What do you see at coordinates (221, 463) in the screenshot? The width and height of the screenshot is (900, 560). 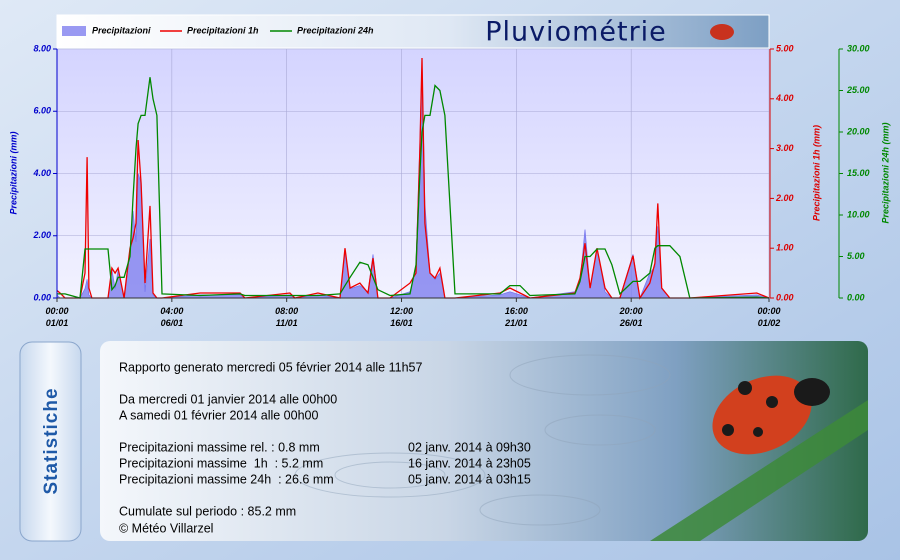 I see `stats-label: Precipitazioni massime 1h : 5.2 mm` at bounding box center [221, 463].